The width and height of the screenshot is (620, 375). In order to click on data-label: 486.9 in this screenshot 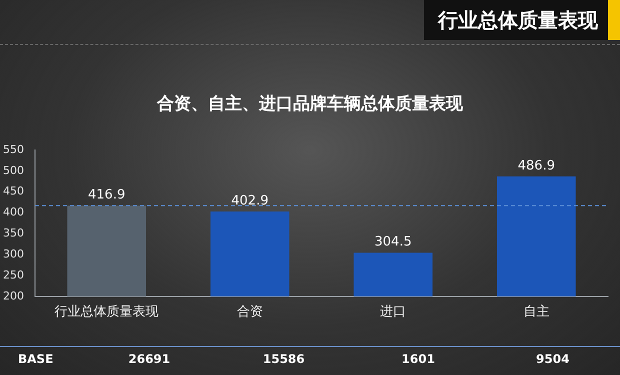, I will do `click(536, 166)`.